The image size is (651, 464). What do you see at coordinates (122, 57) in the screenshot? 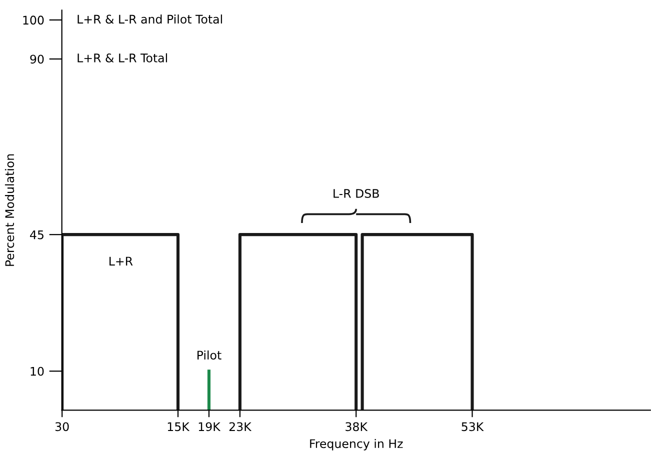
I see `annotation: L+R & L-R Total` at bounding box center [122, 57].